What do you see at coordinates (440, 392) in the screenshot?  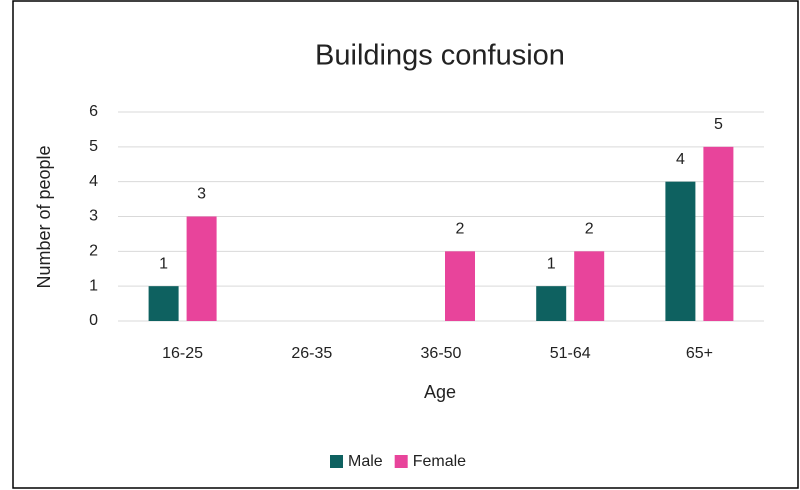 I see `x-axis-label: Age` at bounding box center [440, 392].